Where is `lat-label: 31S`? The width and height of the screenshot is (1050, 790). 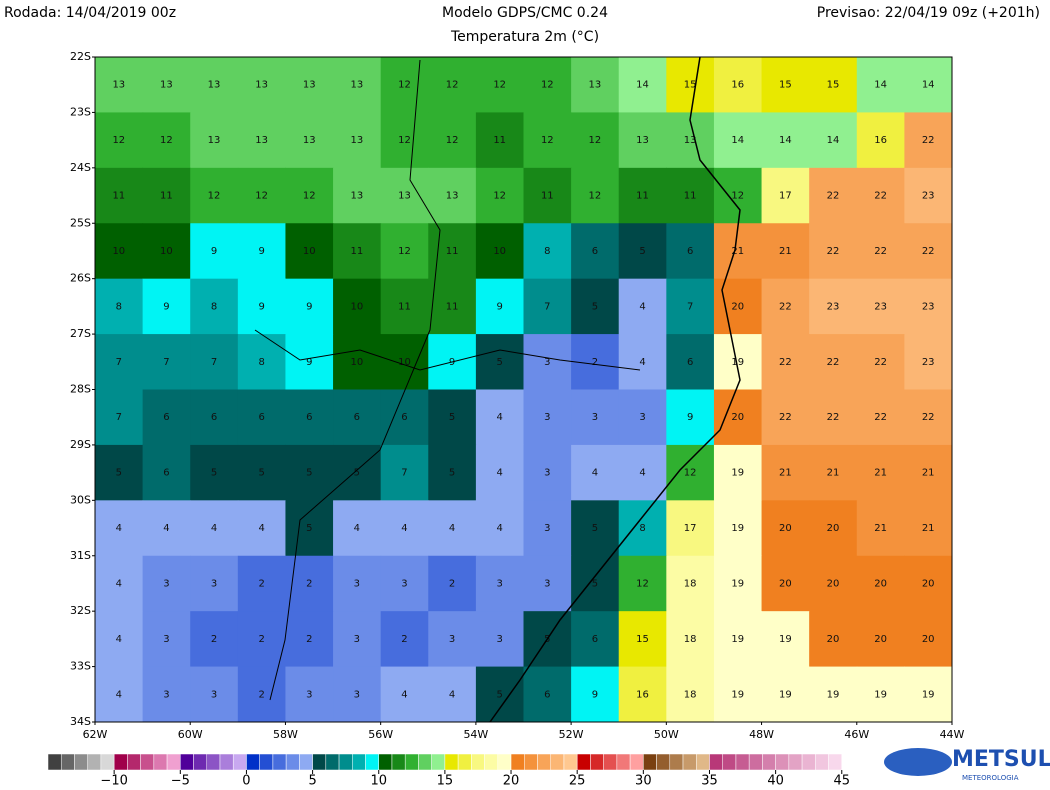
lat-label: 31S is located at coordinates (80, 555).